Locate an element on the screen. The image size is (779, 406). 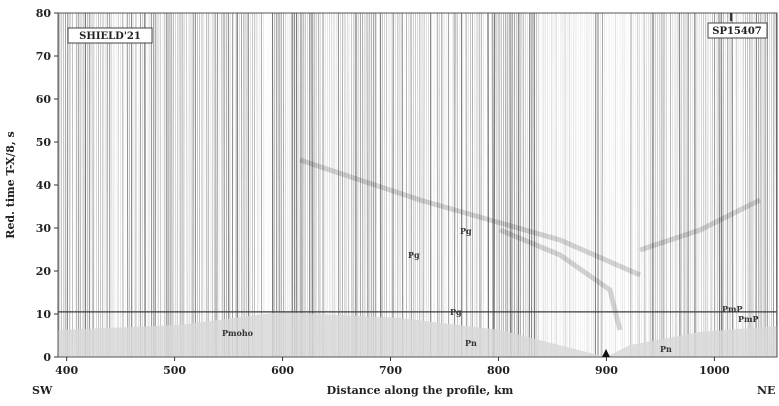
phase-label-pmp-1: PmP is located at coordinates (732, 309).